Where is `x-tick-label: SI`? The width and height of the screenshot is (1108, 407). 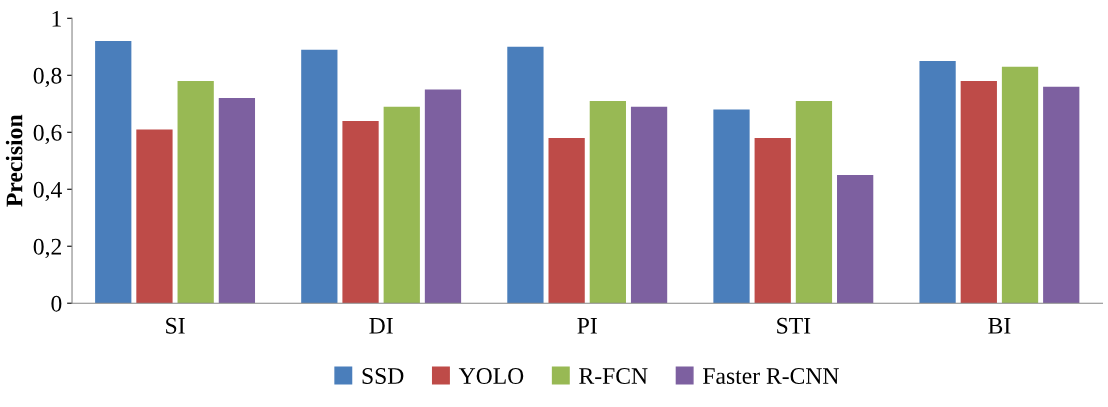 x-tick-label: SI is located at coordinates (175, 325).